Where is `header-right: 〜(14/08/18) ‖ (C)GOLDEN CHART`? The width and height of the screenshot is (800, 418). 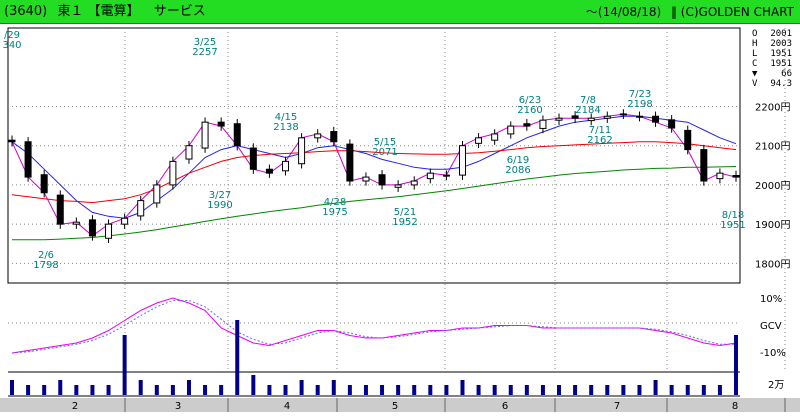 header-right: 〜(14/08/18) ‖ (C)GOLDEN CHART is located at coordinates (690, 12).